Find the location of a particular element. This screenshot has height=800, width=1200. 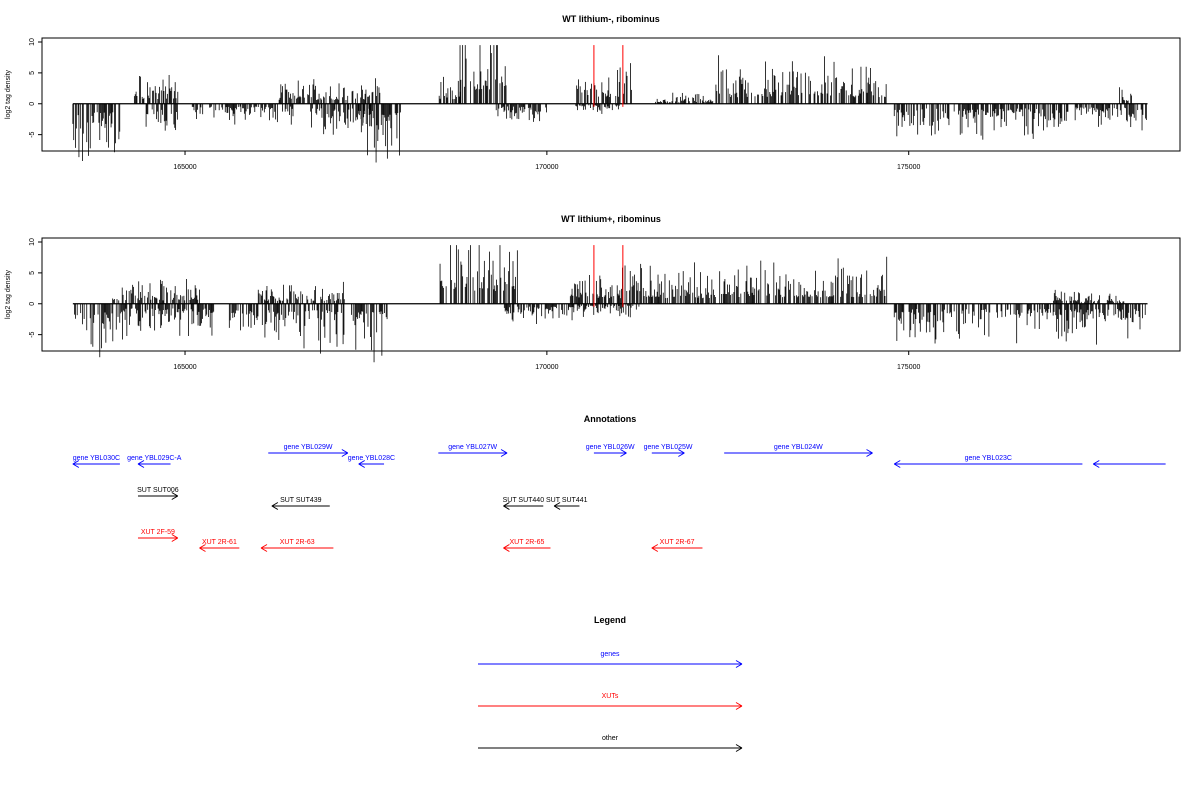

annotation-arrow: gene YBL029W is located at coordinates (308, 450).